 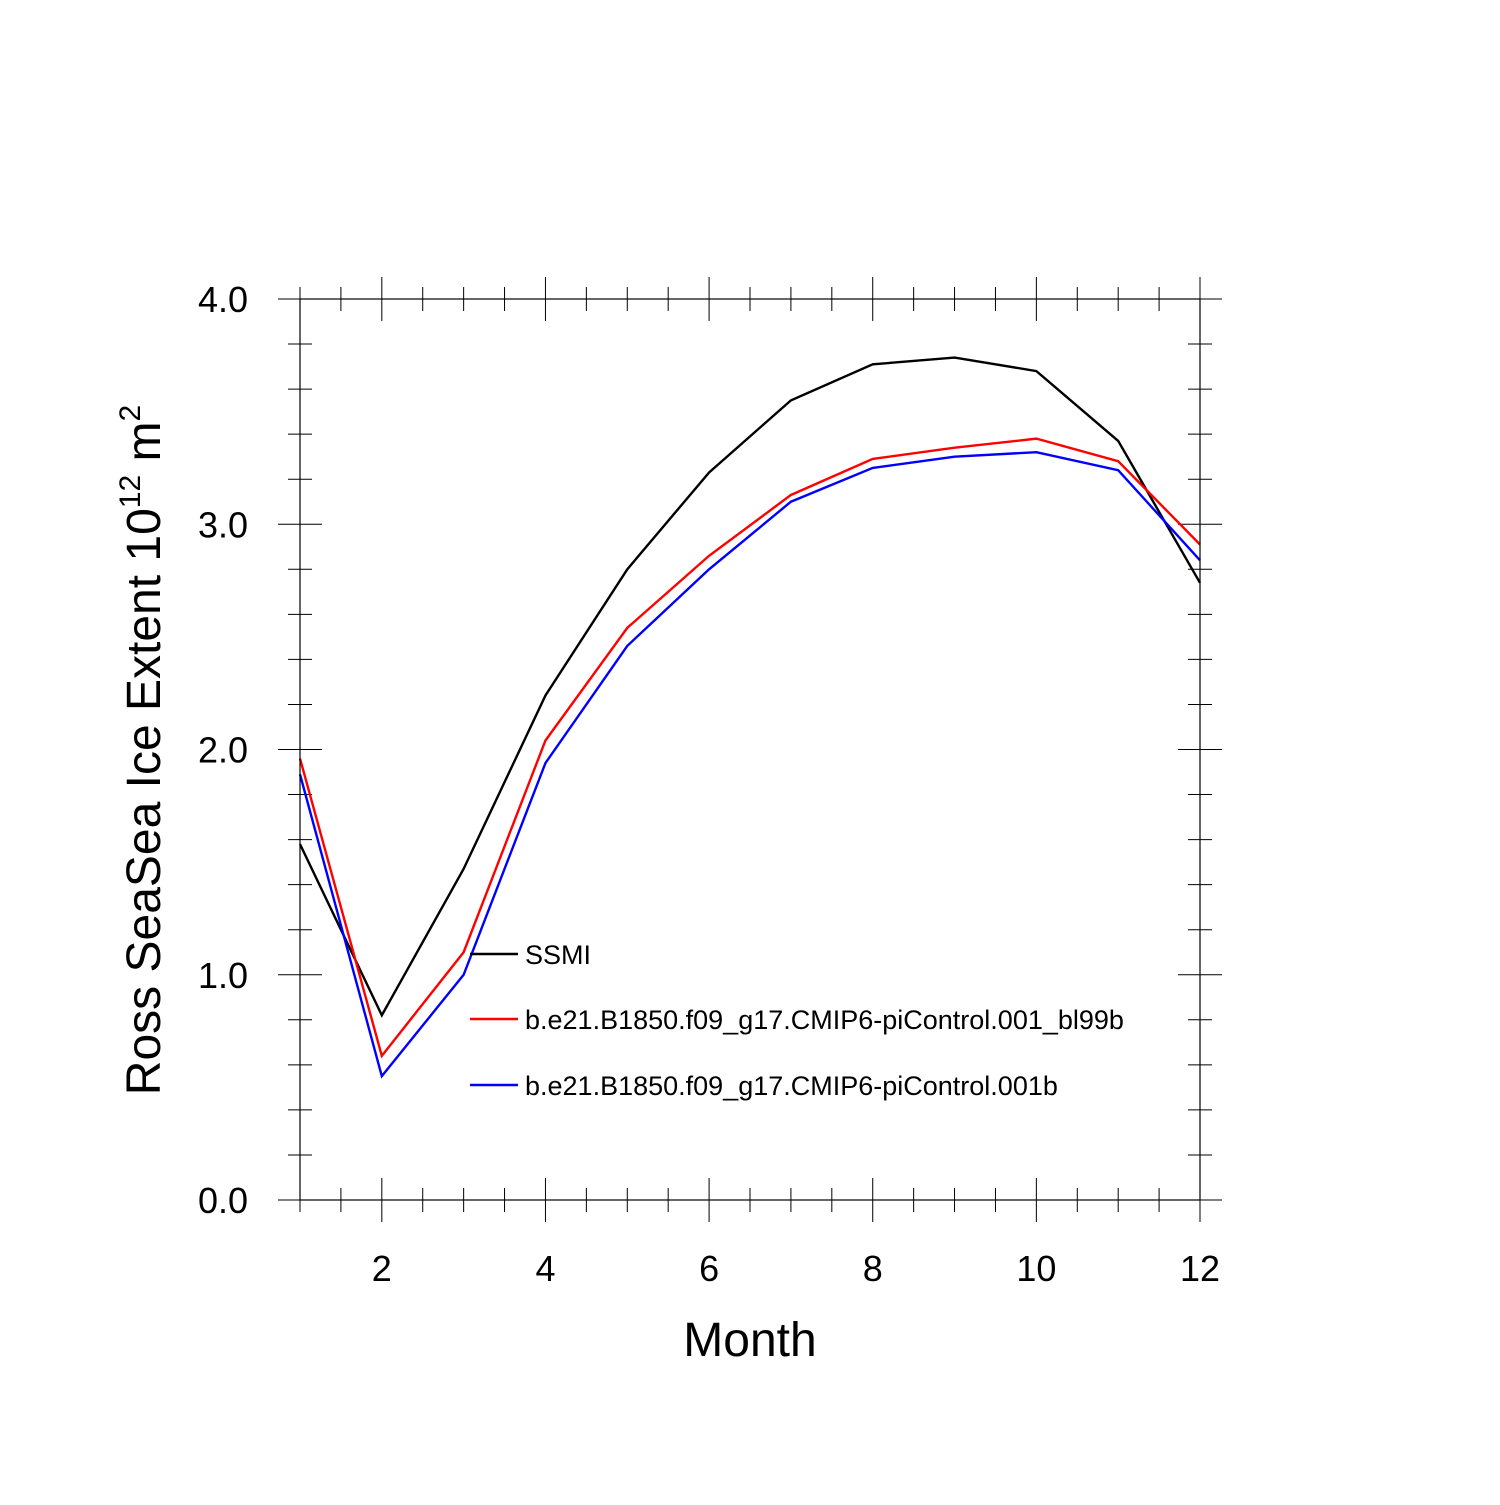 What do you see at coordinates (709, 1268) in the screenshot?
I see `x-tick-label: 6` at bounding box center [709, 1268].